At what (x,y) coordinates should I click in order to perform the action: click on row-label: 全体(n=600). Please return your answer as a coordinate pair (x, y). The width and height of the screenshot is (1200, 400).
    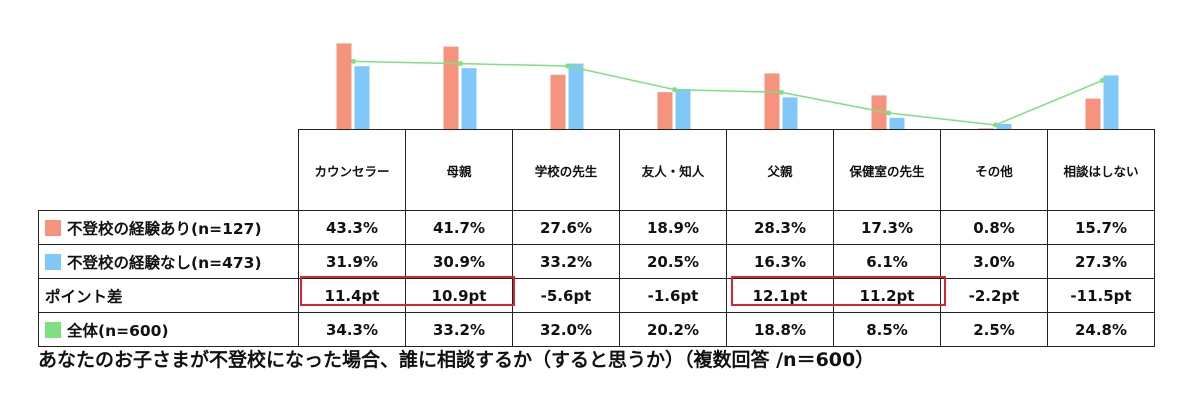
    Looking at the image, I should click on (168, 329).